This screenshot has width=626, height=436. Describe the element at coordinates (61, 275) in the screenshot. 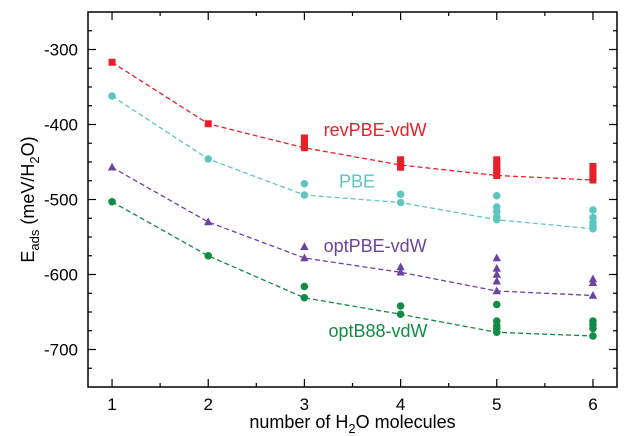

I see `y-tick-label: -600` at that location.